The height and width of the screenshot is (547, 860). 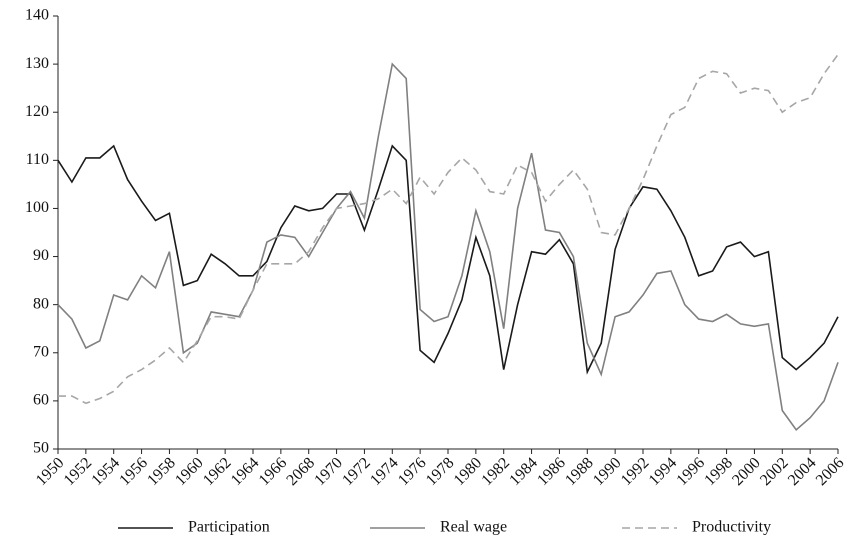 I want to click on x-tick-label: 1958, so click(x=161, y=471).